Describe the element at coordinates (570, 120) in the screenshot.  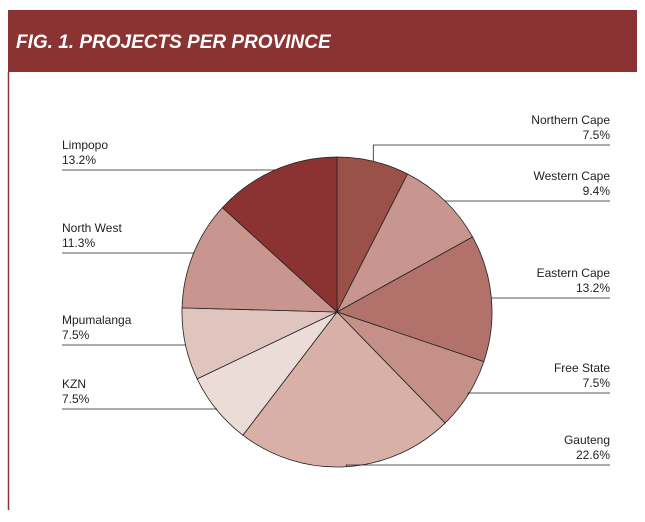
I see `slice-label: Northern Cape` at that location.